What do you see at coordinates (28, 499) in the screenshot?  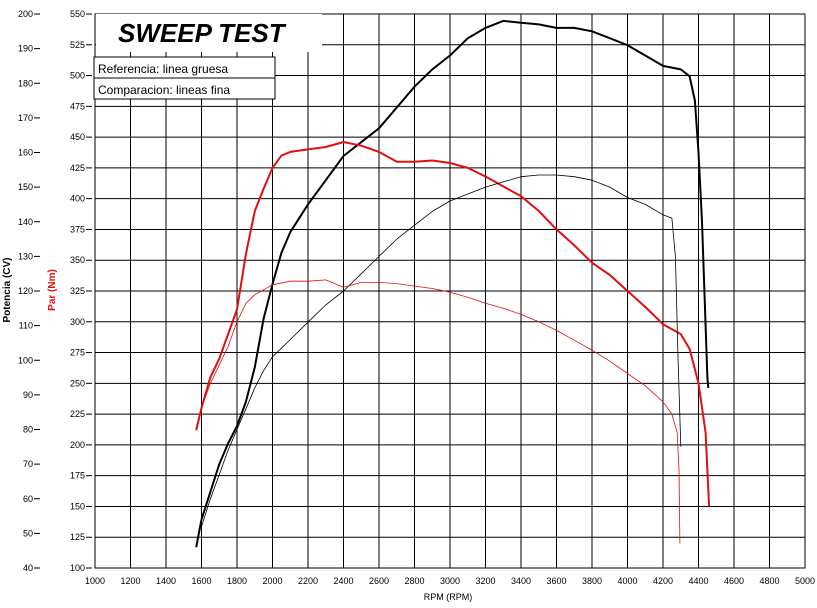 I see `y-left-tick-label: 60` at bounding box center [28, 499].